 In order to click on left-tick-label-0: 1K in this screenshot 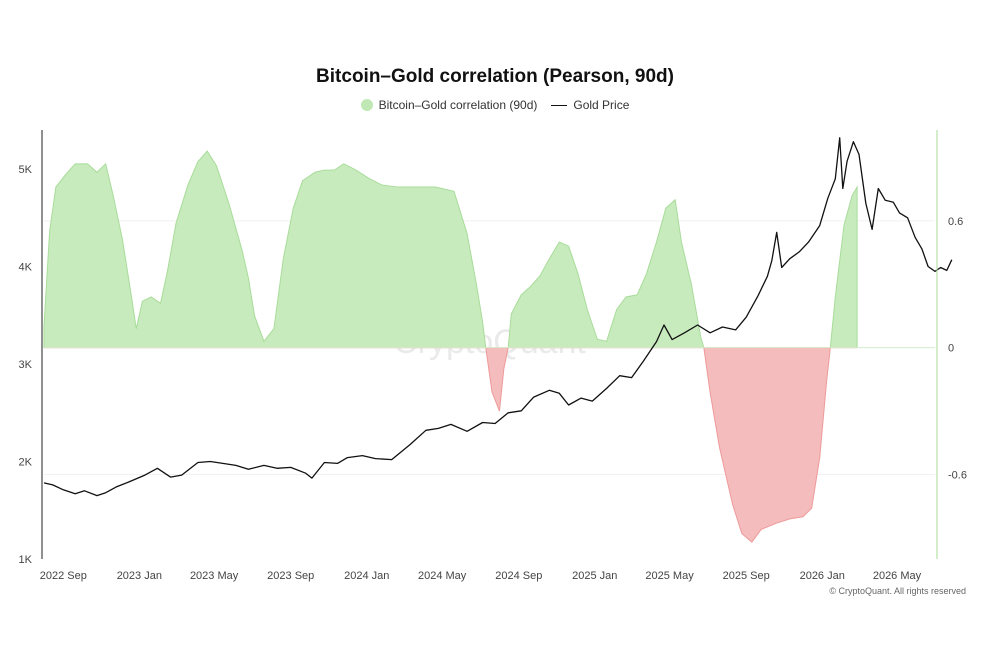, I will do `click(26, 560)`.